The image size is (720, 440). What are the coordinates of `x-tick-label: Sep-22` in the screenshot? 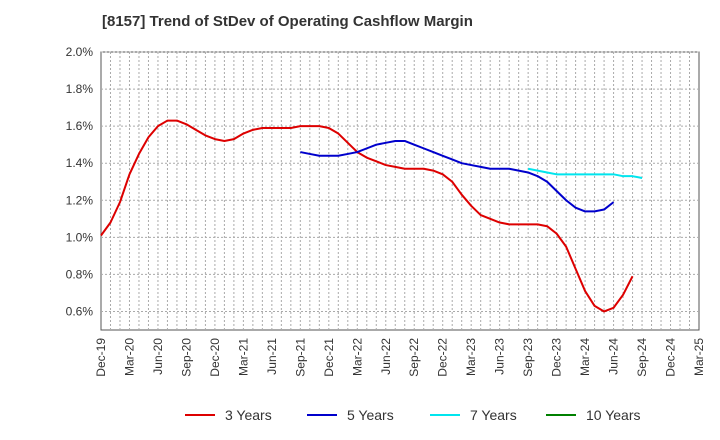 It's located at (414, 357).